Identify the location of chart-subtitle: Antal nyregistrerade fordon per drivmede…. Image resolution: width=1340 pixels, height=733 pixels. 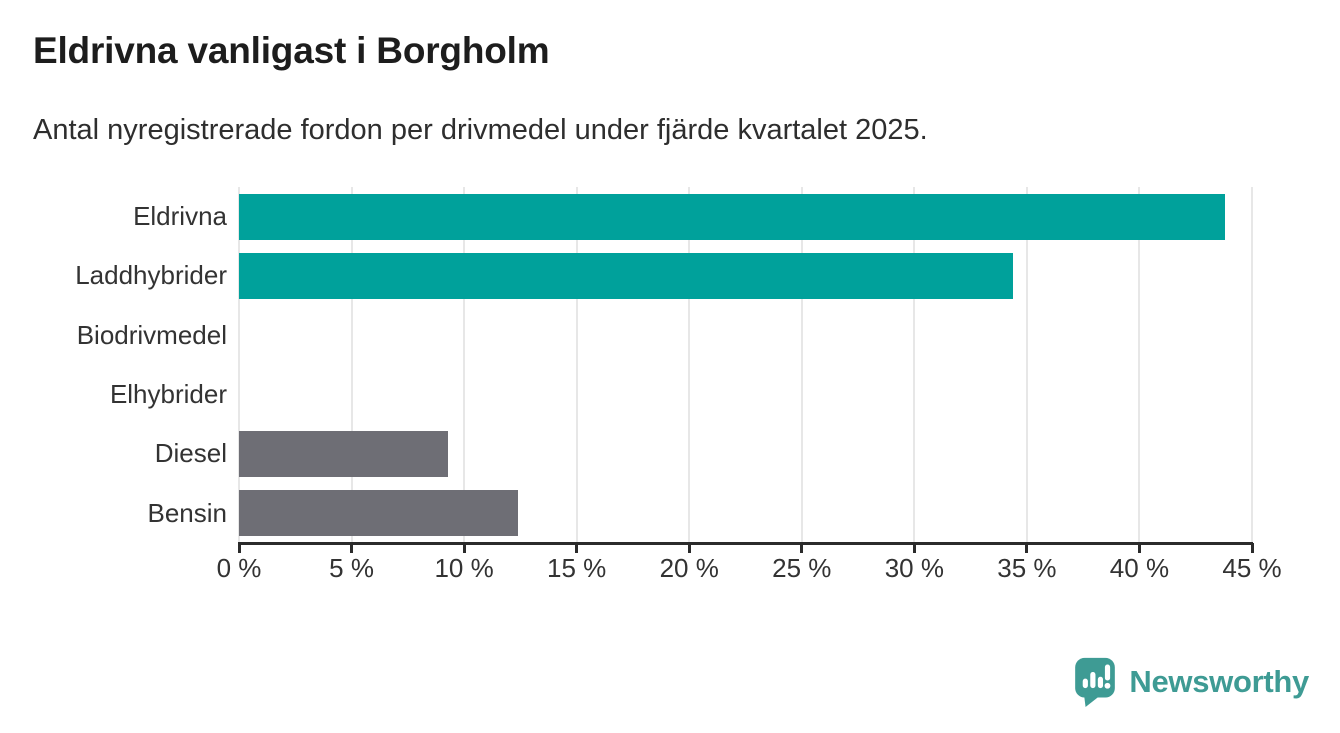
(480, 130).